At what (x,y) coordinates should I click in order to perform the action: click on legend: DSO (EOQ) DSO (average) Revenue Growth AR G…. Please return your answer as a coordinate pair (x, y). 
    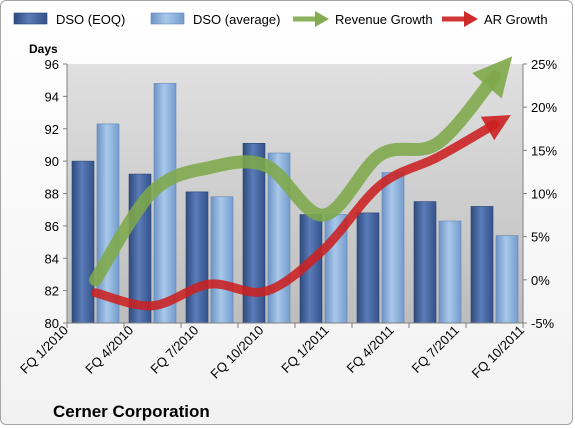
    Looking at the image, I should click on (280, 19).